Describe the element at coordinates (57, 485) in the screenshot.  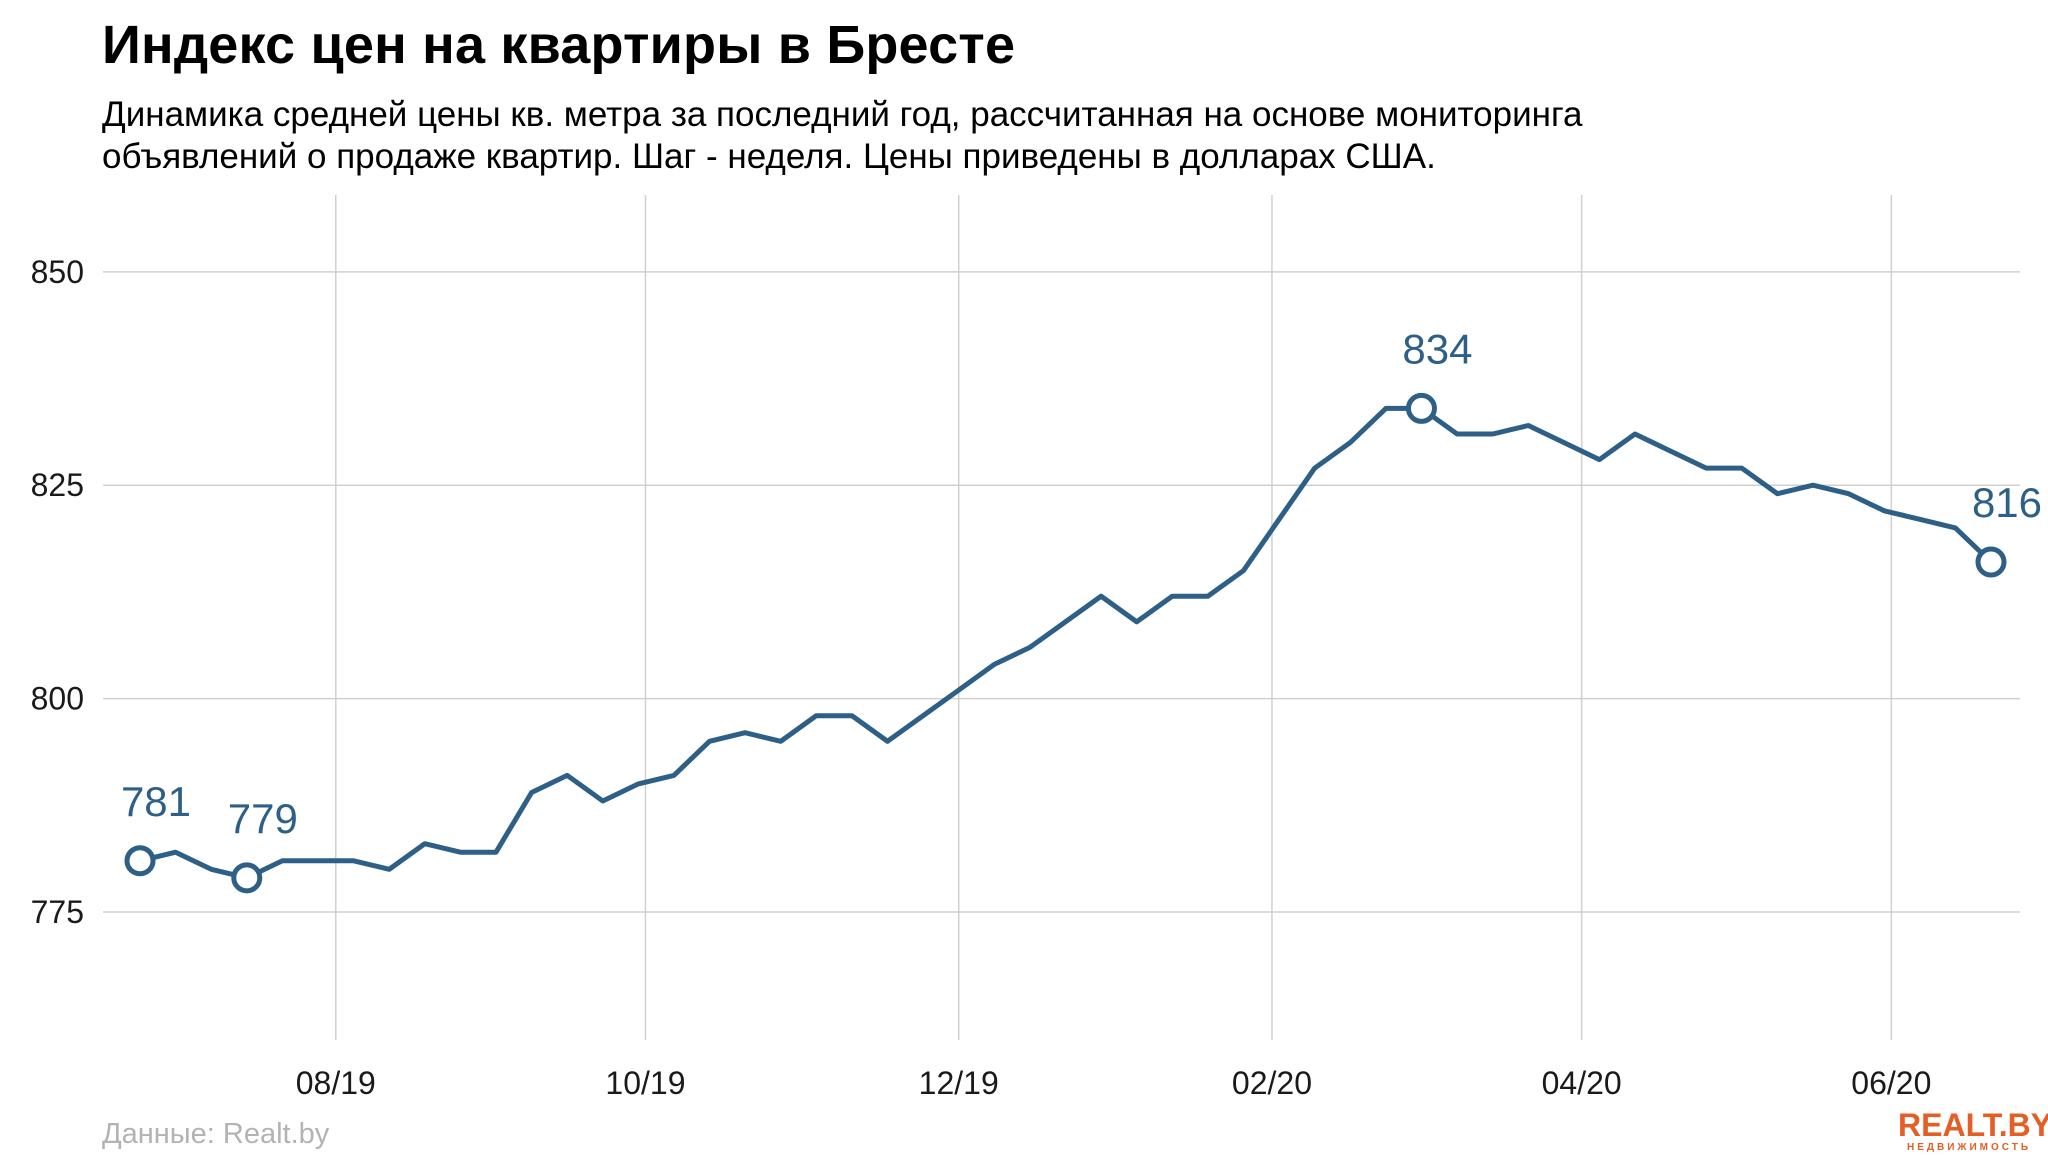
I see `y-tick-label-825: 825` at that location.